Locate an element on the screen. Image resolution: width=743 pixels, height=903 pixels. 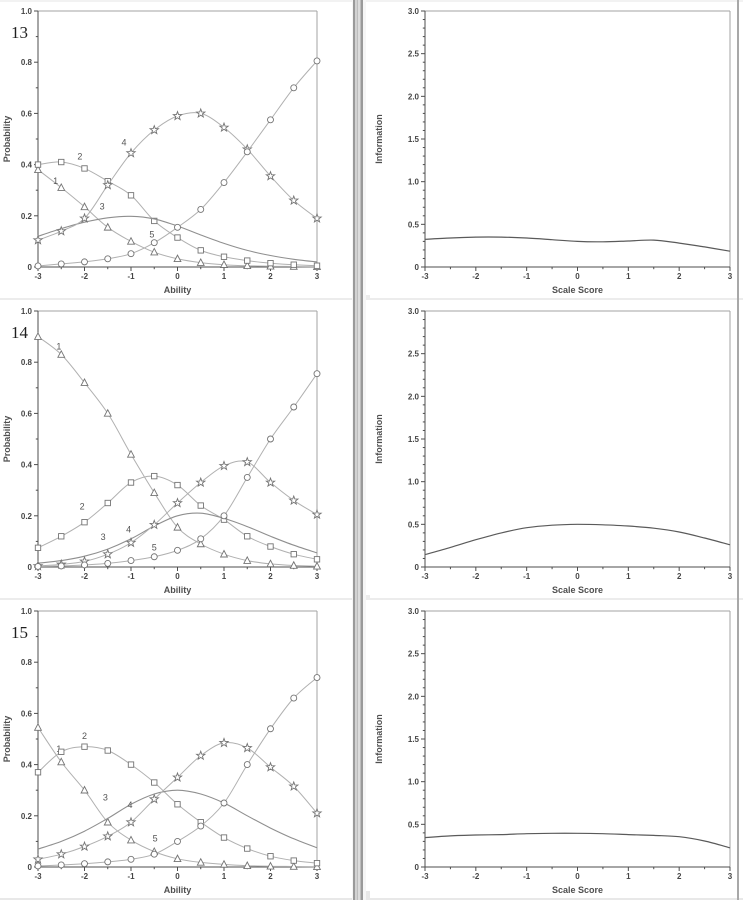
tick-label: 0.4 is located at coordinates (27, 165).